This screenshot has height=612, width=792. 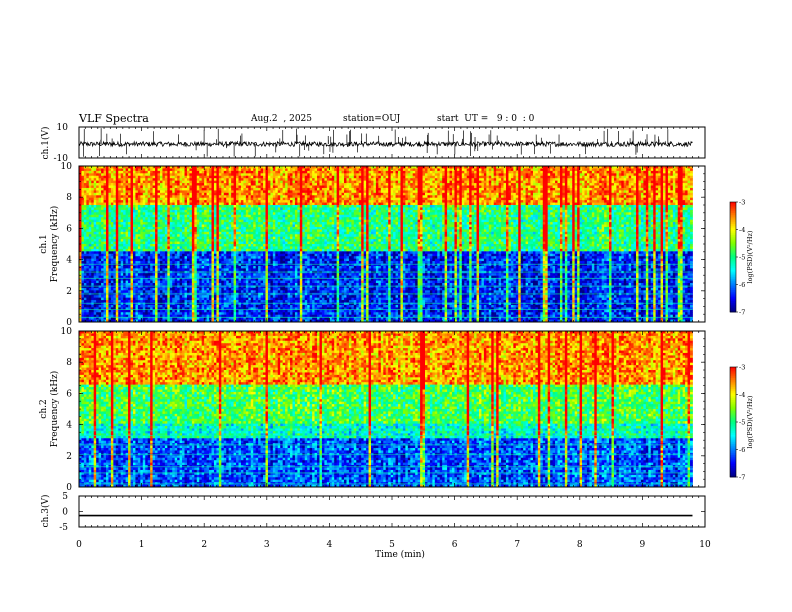 I want to click on ch3-y-tick-label: 5, so click(x=65, y=497).